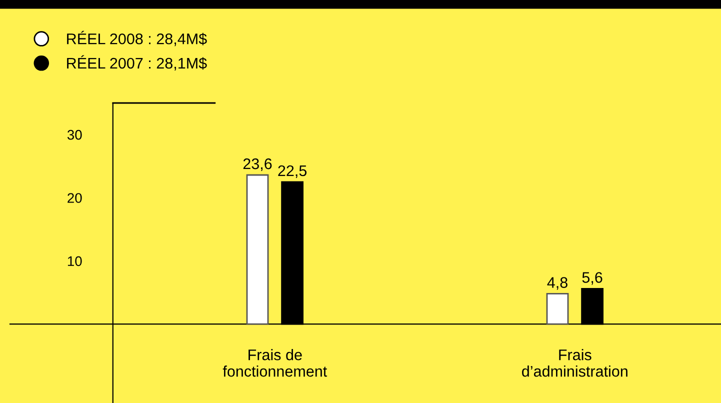 The width and height of the screenshot is (721, 403). What do you see at coordinates (575, 363) in the screenshot?
I see `x-tick-label: Frais d’administration` at bounding box center [575, 363].